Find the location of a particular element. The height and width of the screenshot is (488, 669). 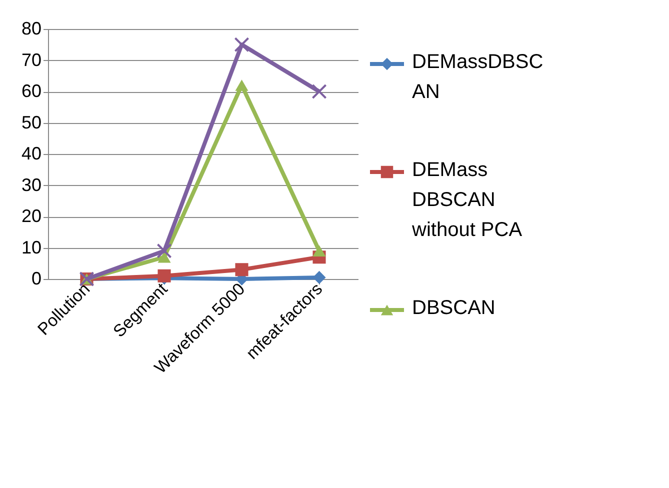

y-tick-label: 70 is located at coordinates (31, 60).